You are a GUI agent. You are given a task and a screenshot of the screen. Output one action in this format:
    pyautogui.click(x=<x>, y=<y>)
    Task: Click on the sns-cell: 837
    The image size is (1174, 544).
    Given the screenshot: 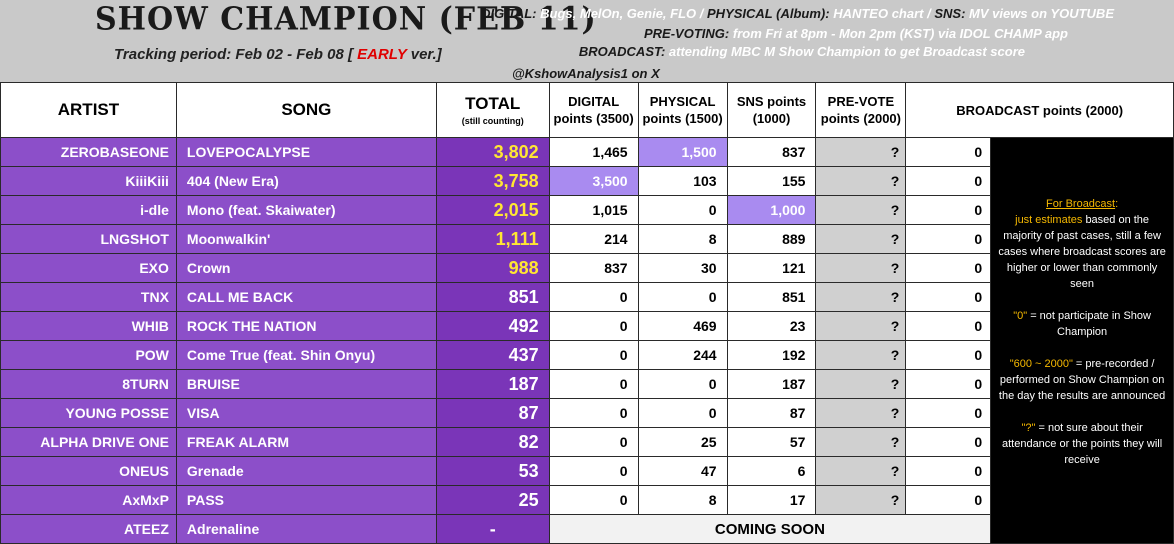 What is the action you would take?
    pyautogui.click(x=771, y=152)
    